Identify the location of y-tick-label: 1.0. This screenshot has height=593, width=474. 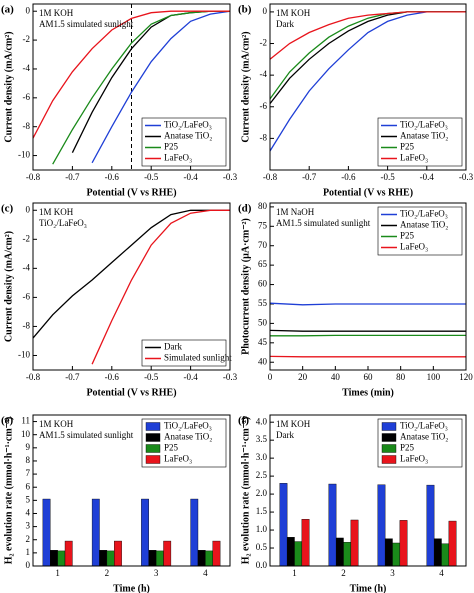
(262, 529).